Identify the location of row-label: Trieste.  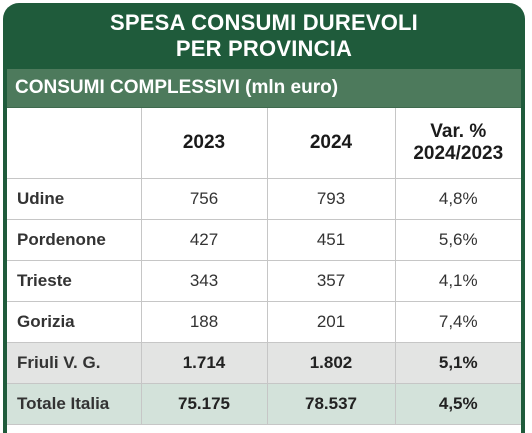
(74, 281).